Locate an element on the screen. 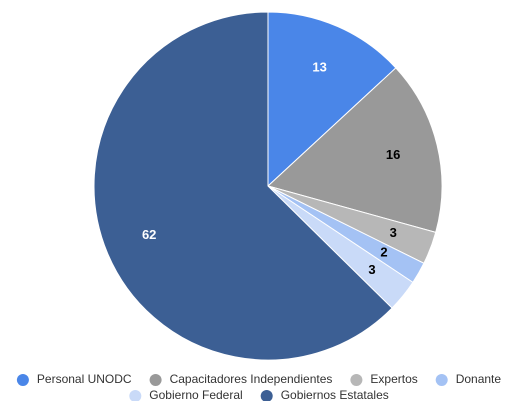  legend-label-personal-unodc: Personal UNODC is located at coordinates (84, 379).